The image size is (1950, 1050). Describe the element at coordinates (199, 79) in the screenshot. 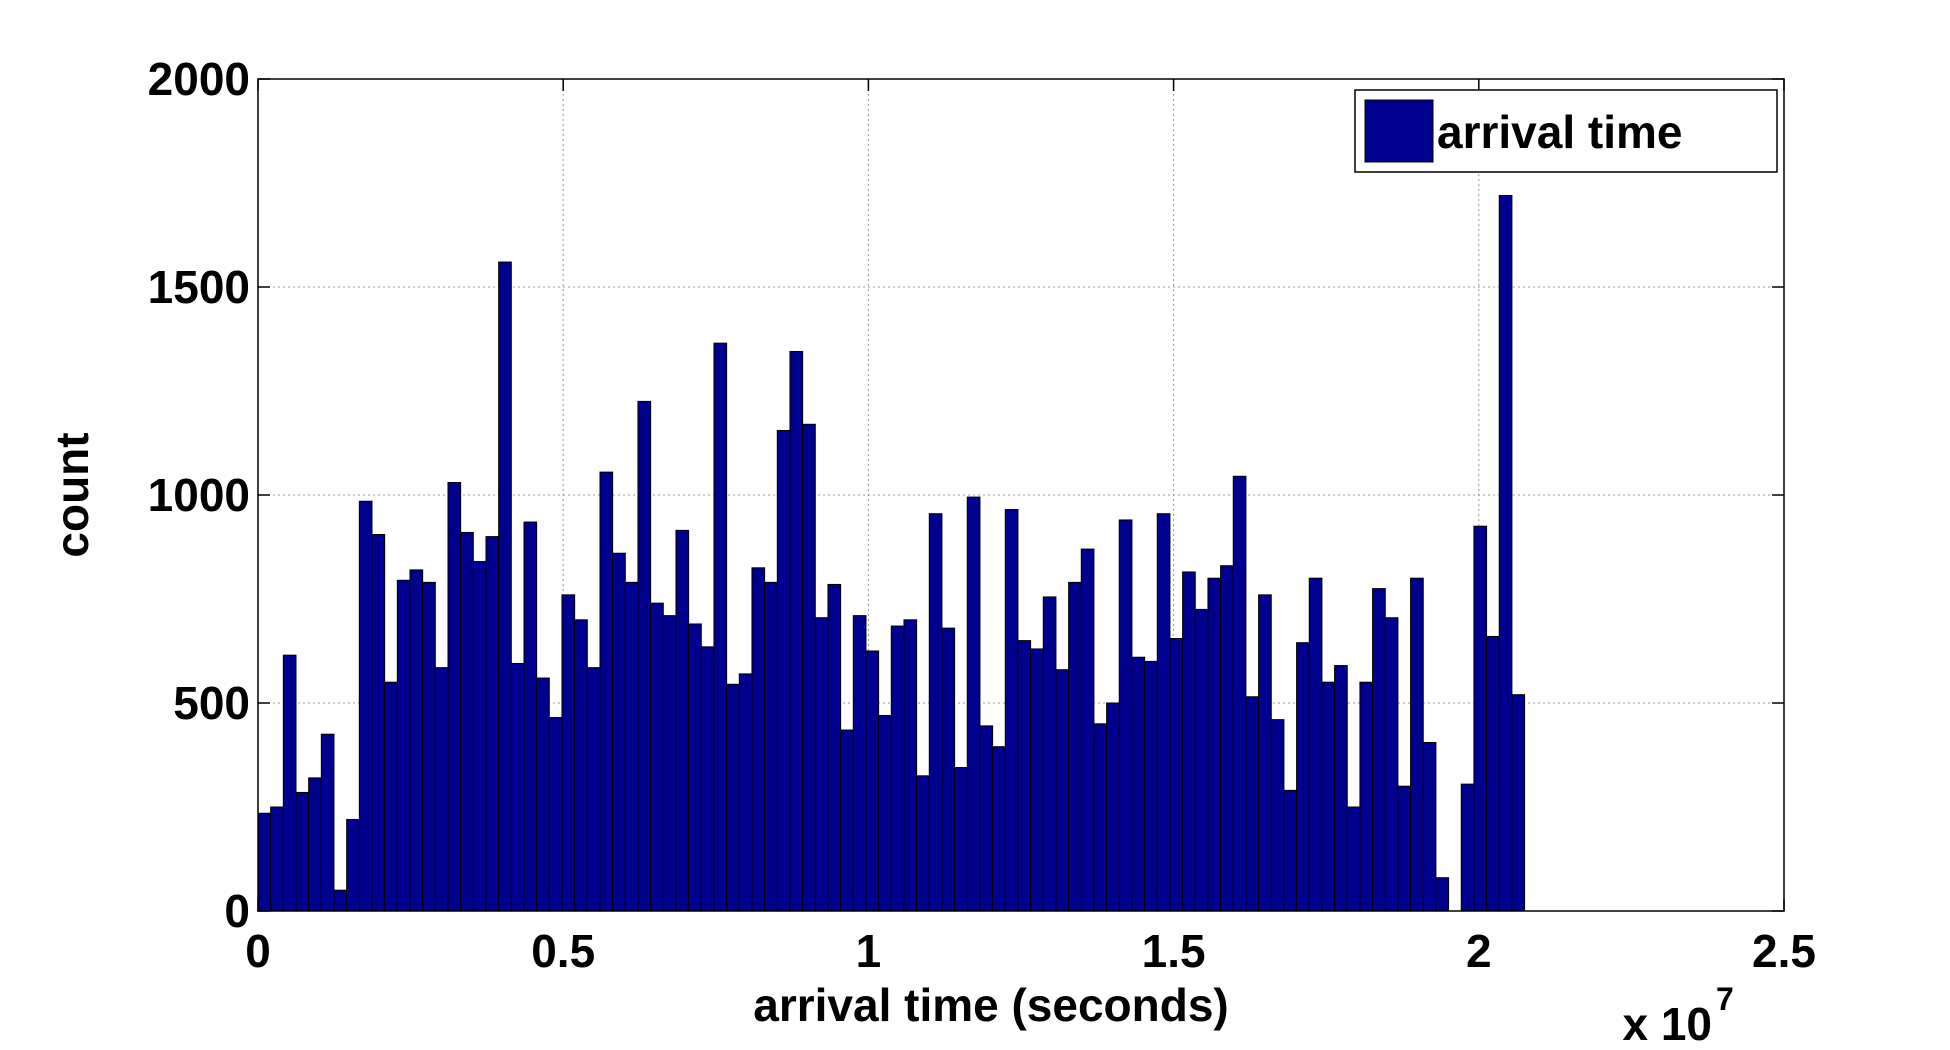

I see `y-tick-label: 2000` at that location.